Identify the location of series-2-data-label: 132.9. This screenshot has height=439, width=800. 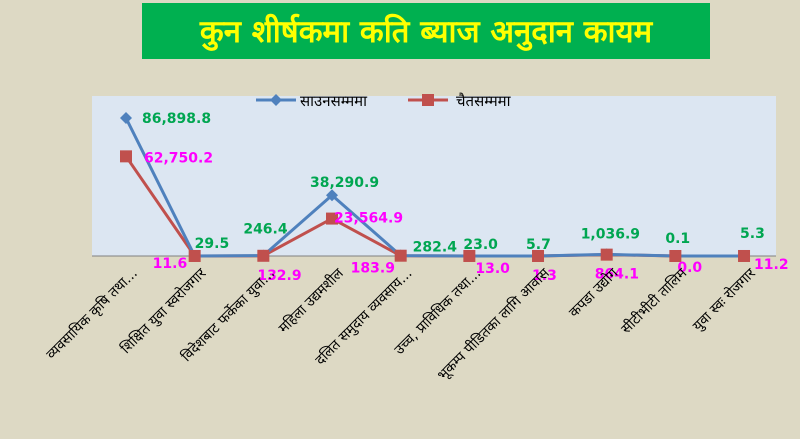
(279, 276).